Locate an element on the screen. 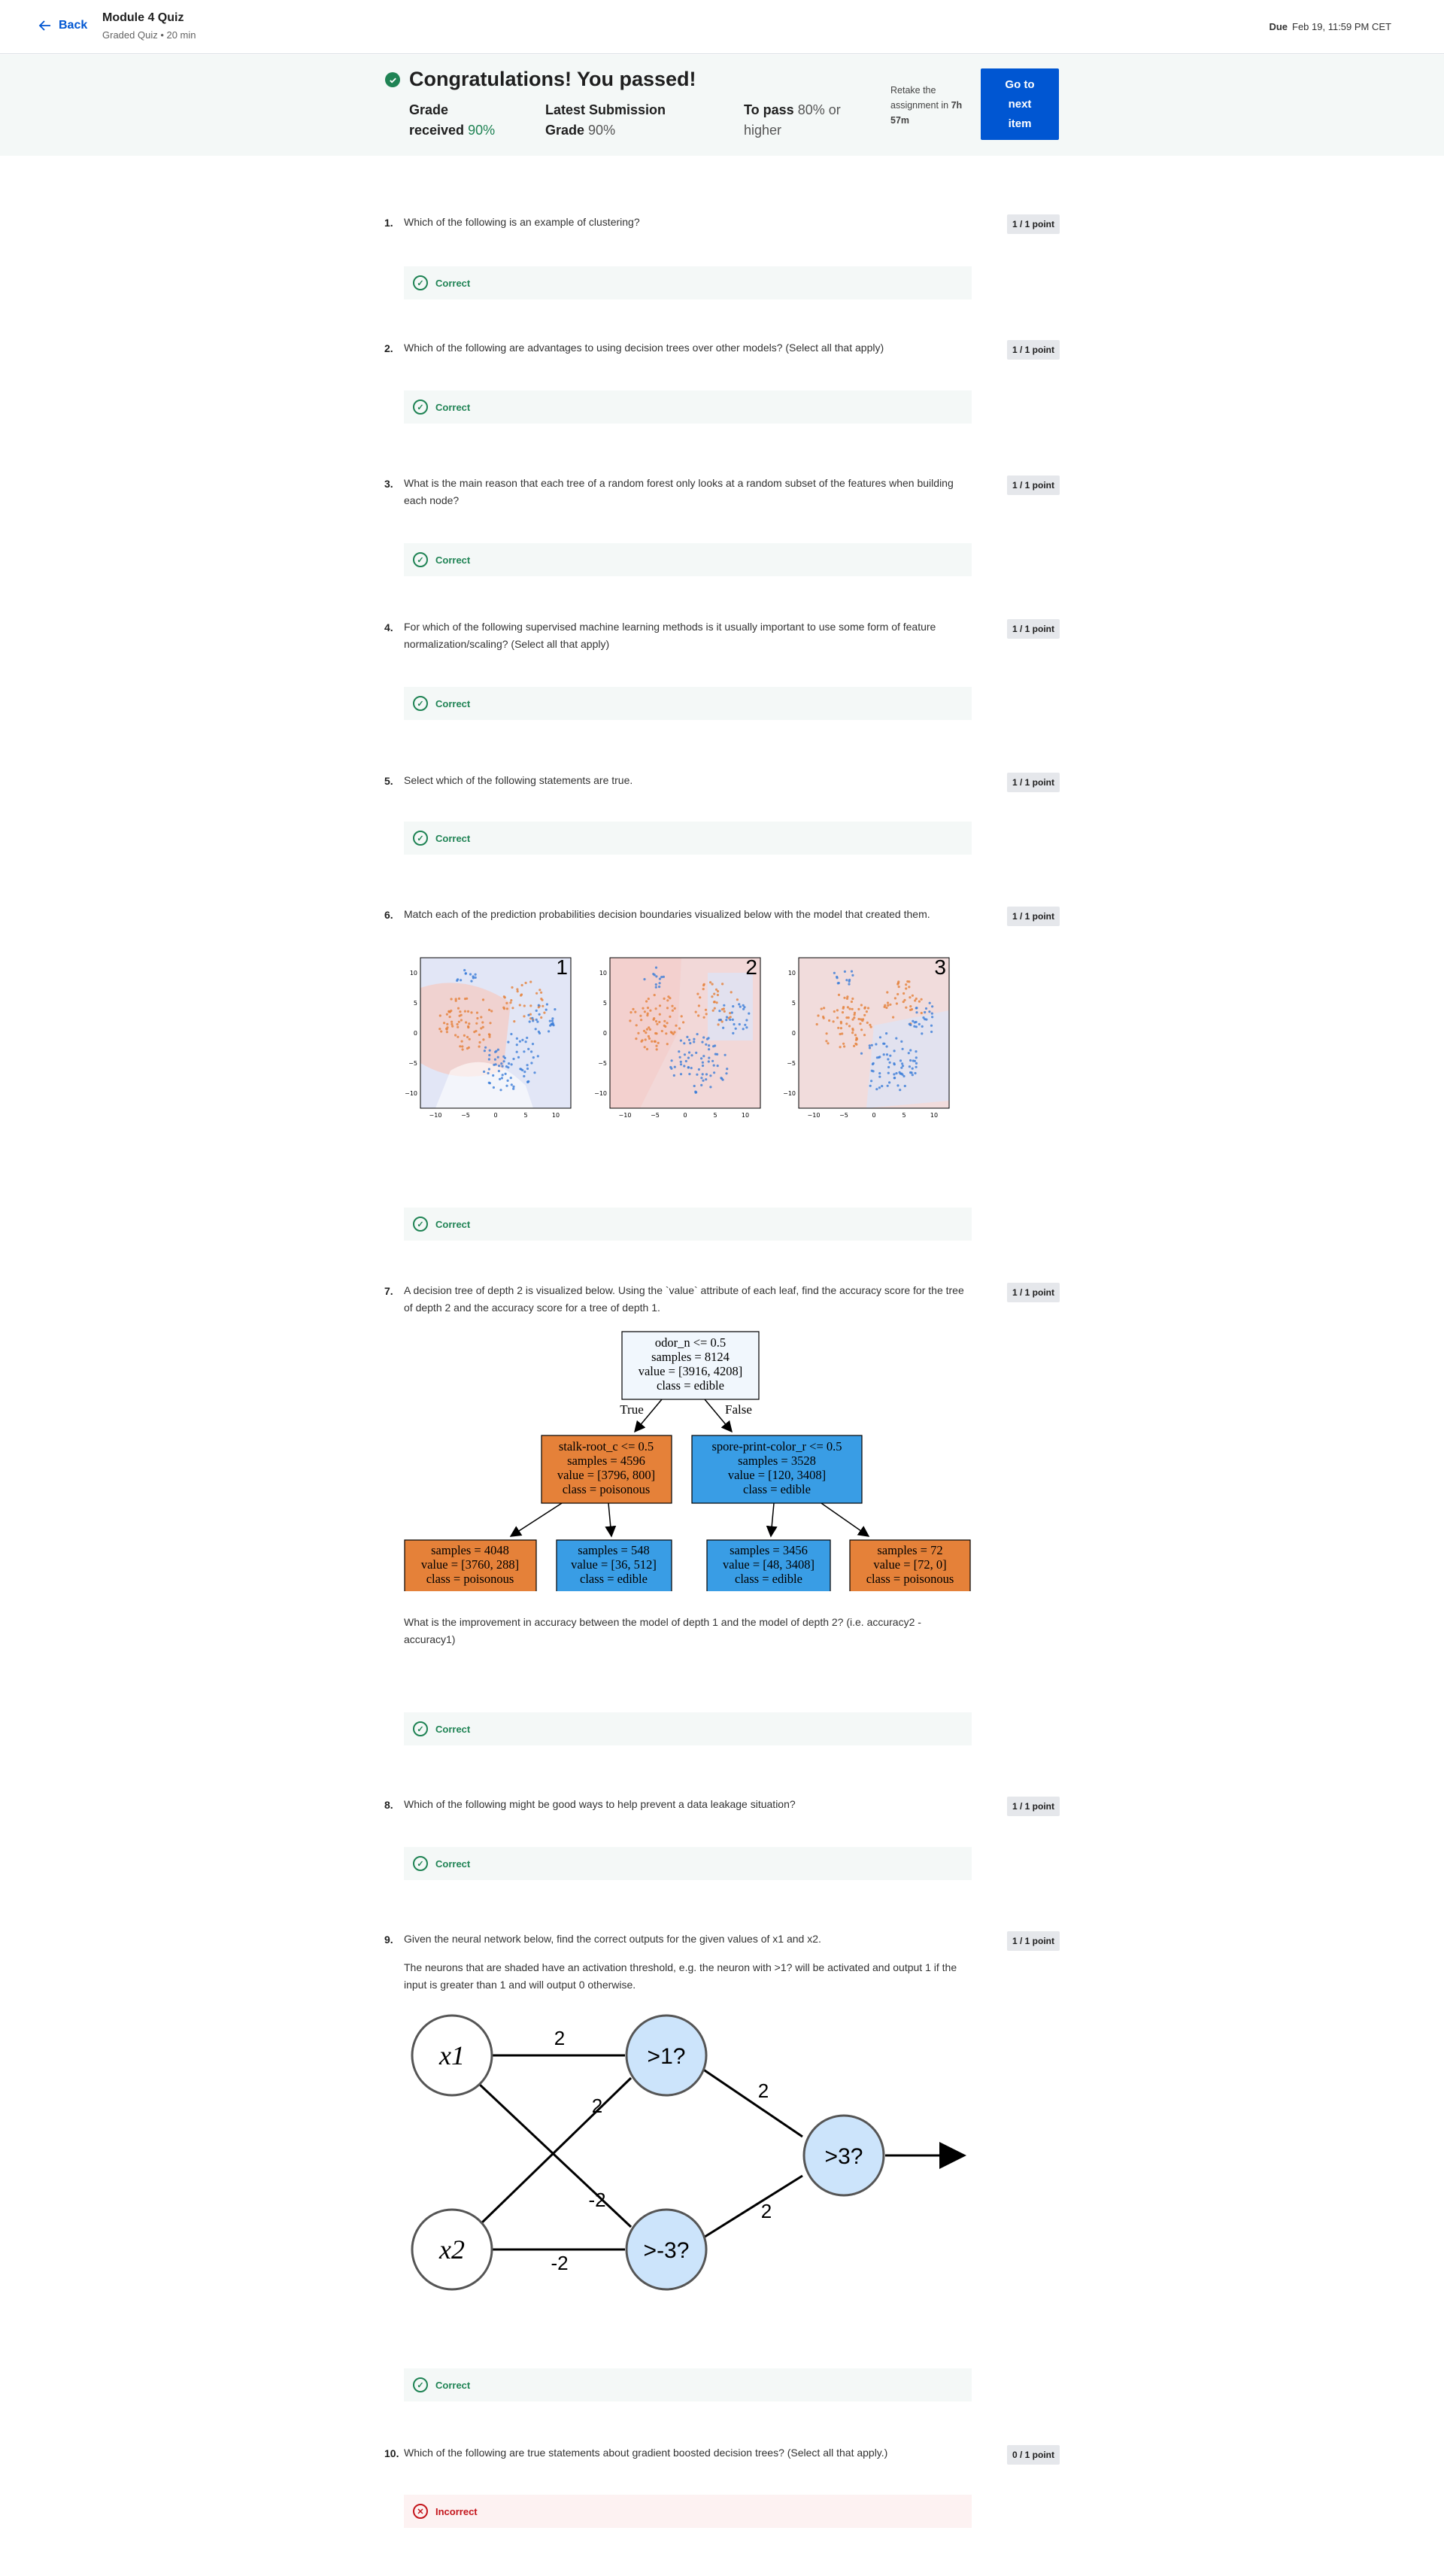 Image resolution: width=1444 pixels, height=2576 pixels. neuron-label: >-3? is located at coordinates (667, 2250).